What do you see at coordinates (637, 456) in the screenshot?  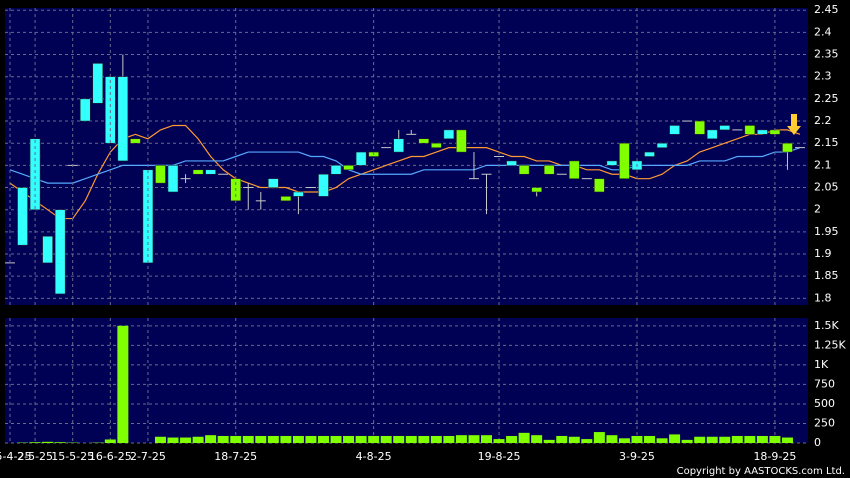 I see `x-tick-label: 3-9-25` at bounding box center [637, 456].